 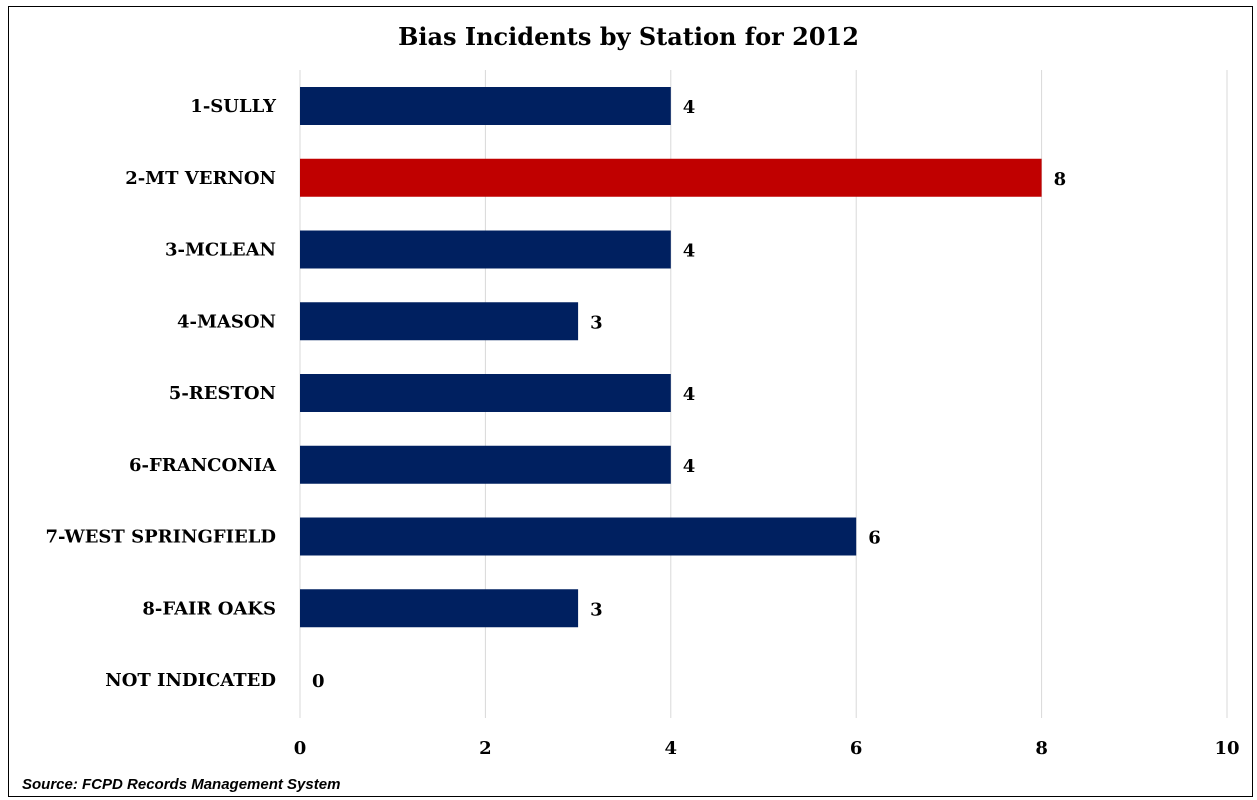 I want to click on x-tick-label: 8, so click(x=1041, y=748).